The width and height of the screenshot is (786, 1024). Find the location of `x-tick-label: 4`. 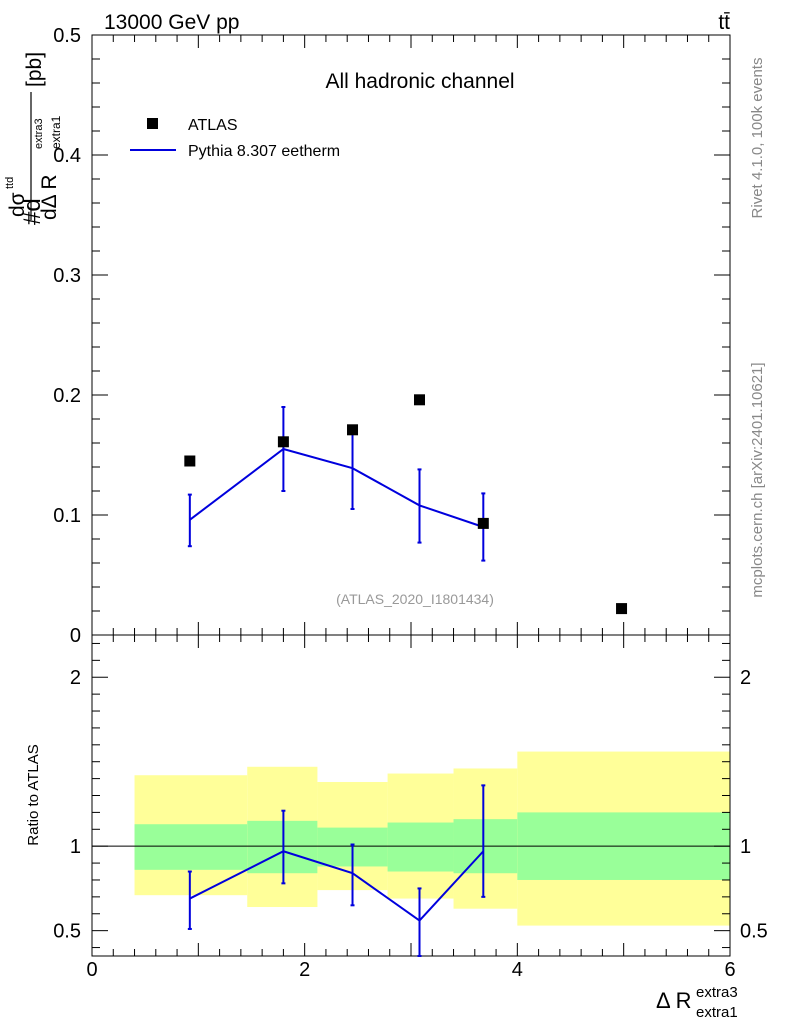

x-tick-label: 4 is located at coordinates (517, 970).